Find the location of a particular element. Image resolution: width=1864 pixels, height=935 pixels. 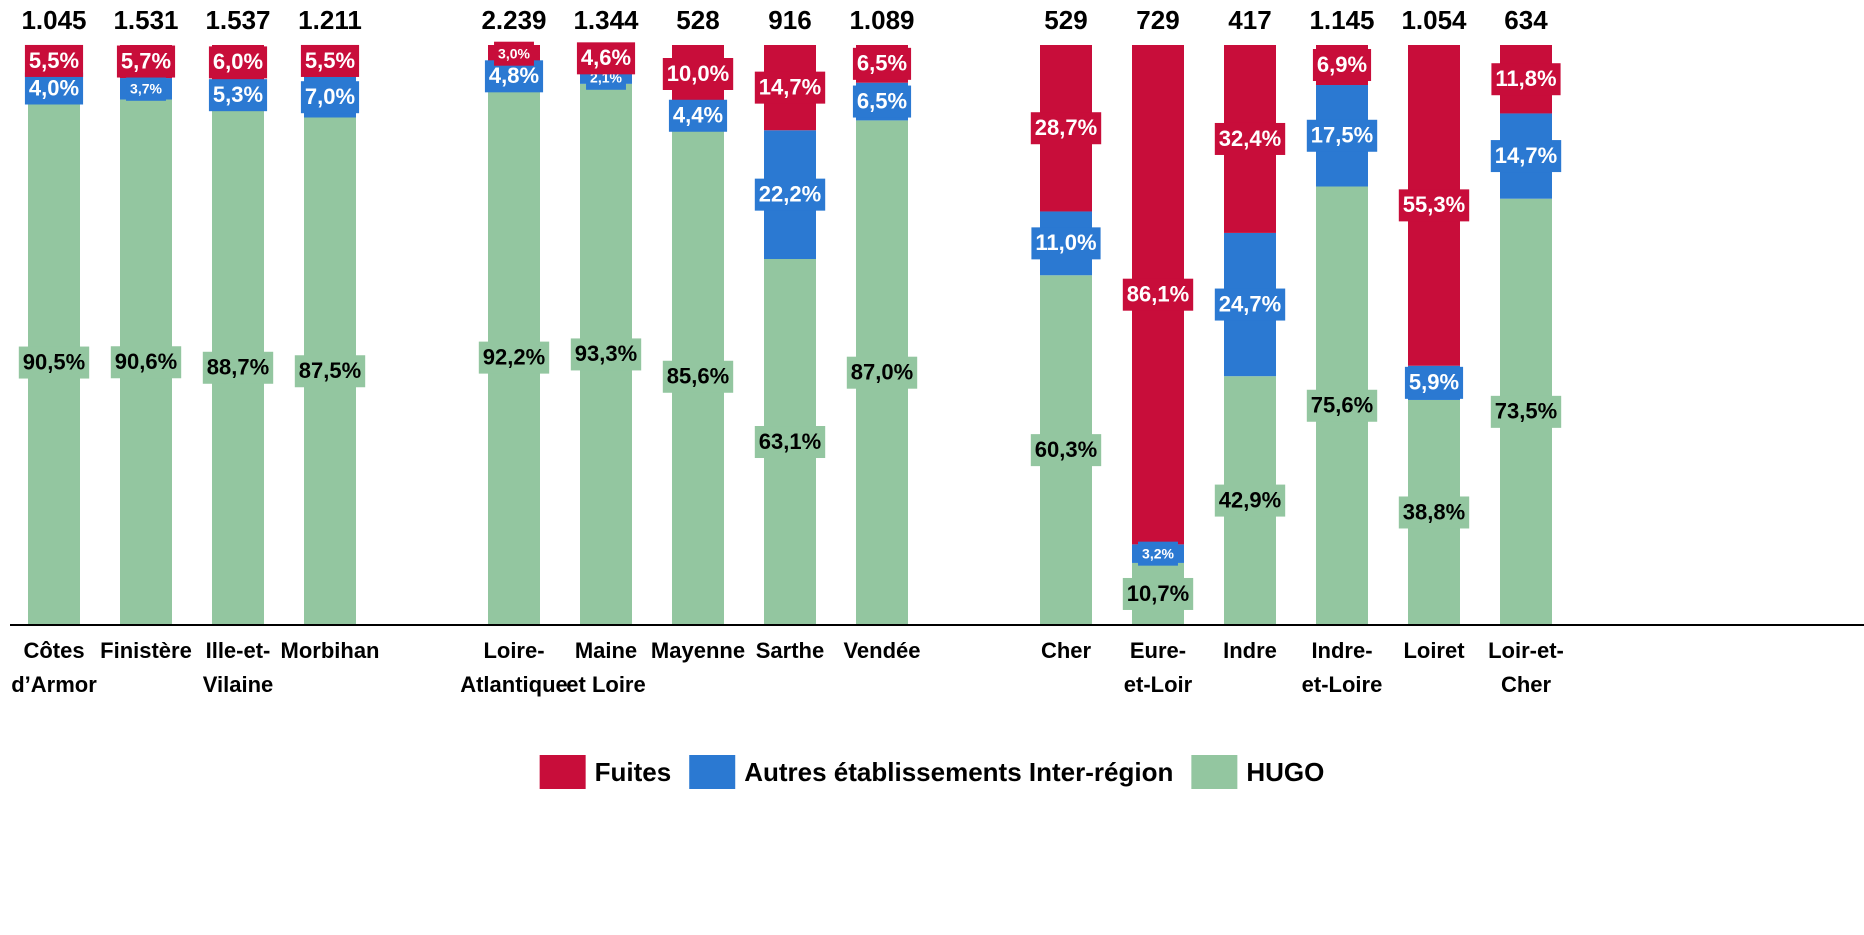

data-label-group: 3,2% is located at coordinates (1158, 553).